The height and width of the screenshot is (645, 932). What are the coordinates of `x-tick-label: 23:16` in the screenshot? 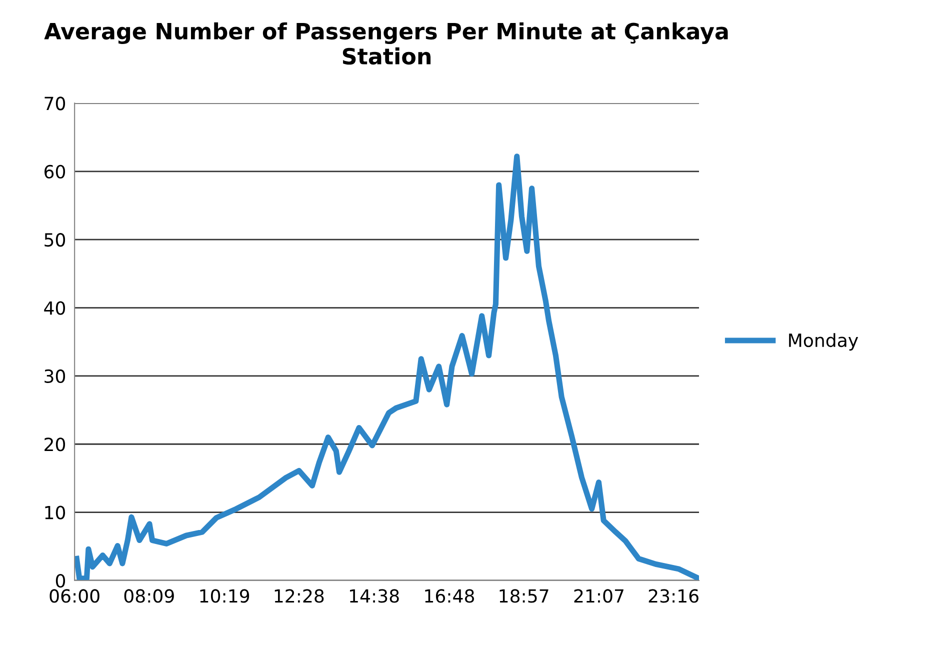 It's located at (673, 596).